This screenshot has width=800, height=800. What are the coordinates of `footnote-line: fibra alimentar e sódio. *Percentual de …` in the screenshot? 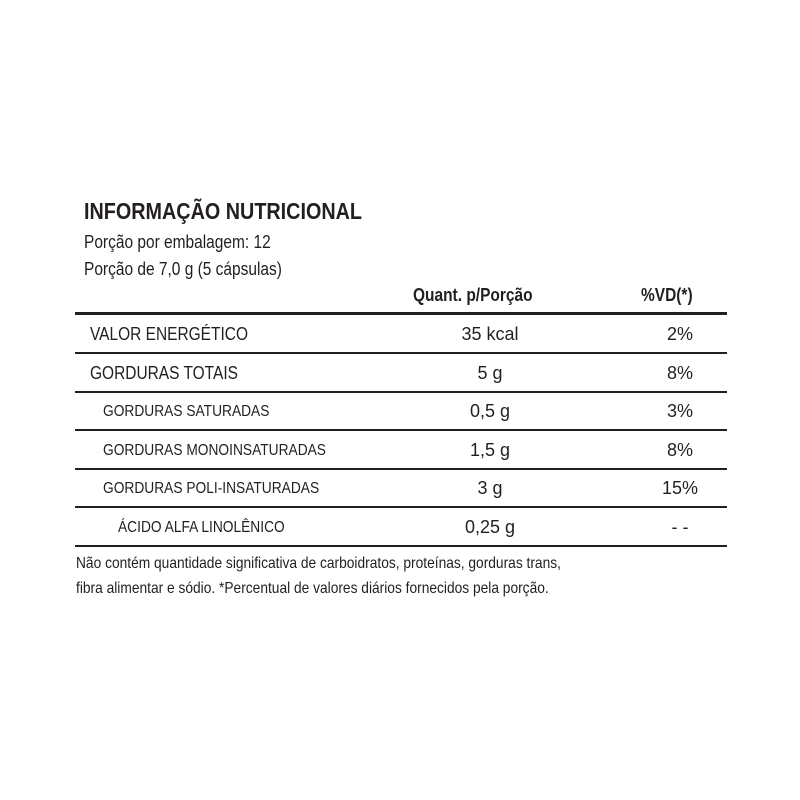 It's located at (312, 588).